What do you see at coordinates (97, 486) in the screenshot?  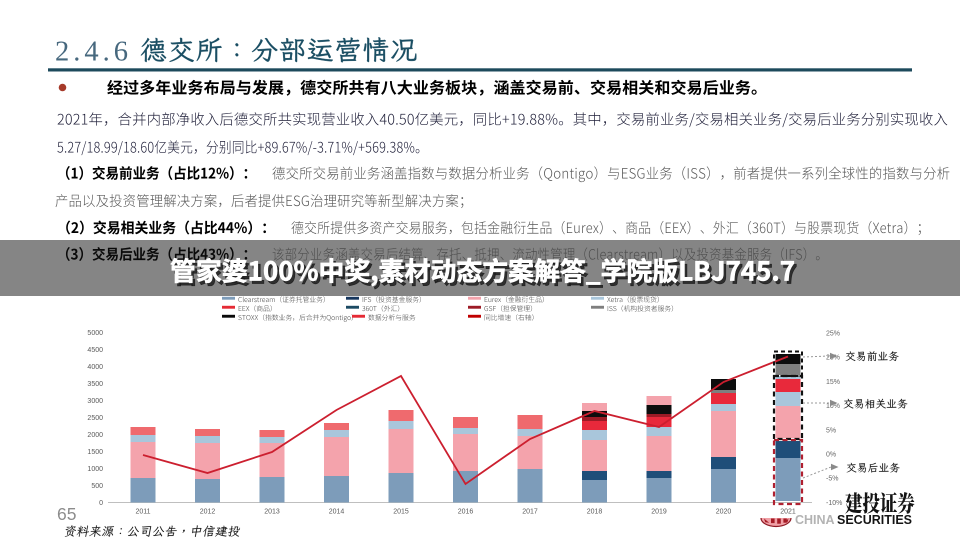 I see `svg-text: 500` at bounding box center [97, 486].